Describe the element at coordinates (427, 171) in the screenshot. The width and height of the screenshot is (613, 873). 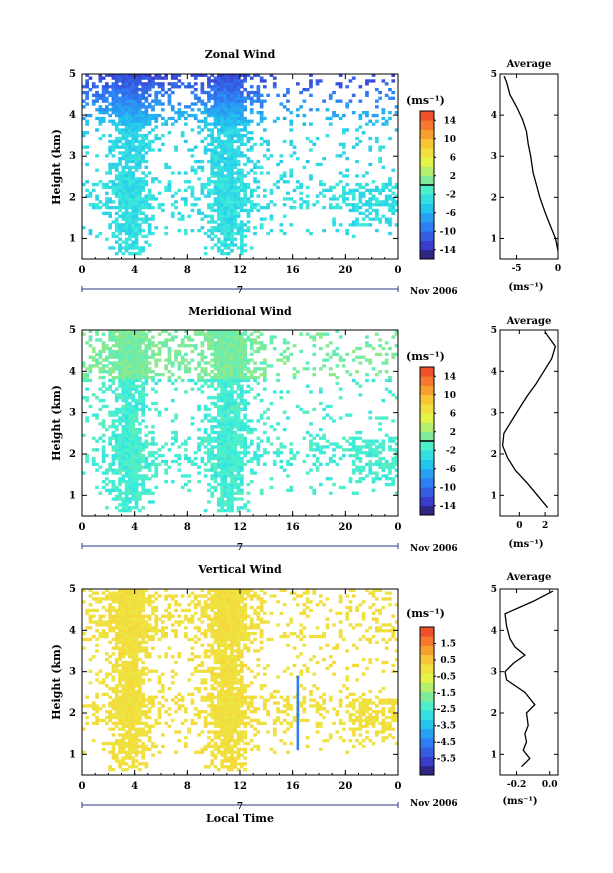
I see `colorbar-segment` at that location.